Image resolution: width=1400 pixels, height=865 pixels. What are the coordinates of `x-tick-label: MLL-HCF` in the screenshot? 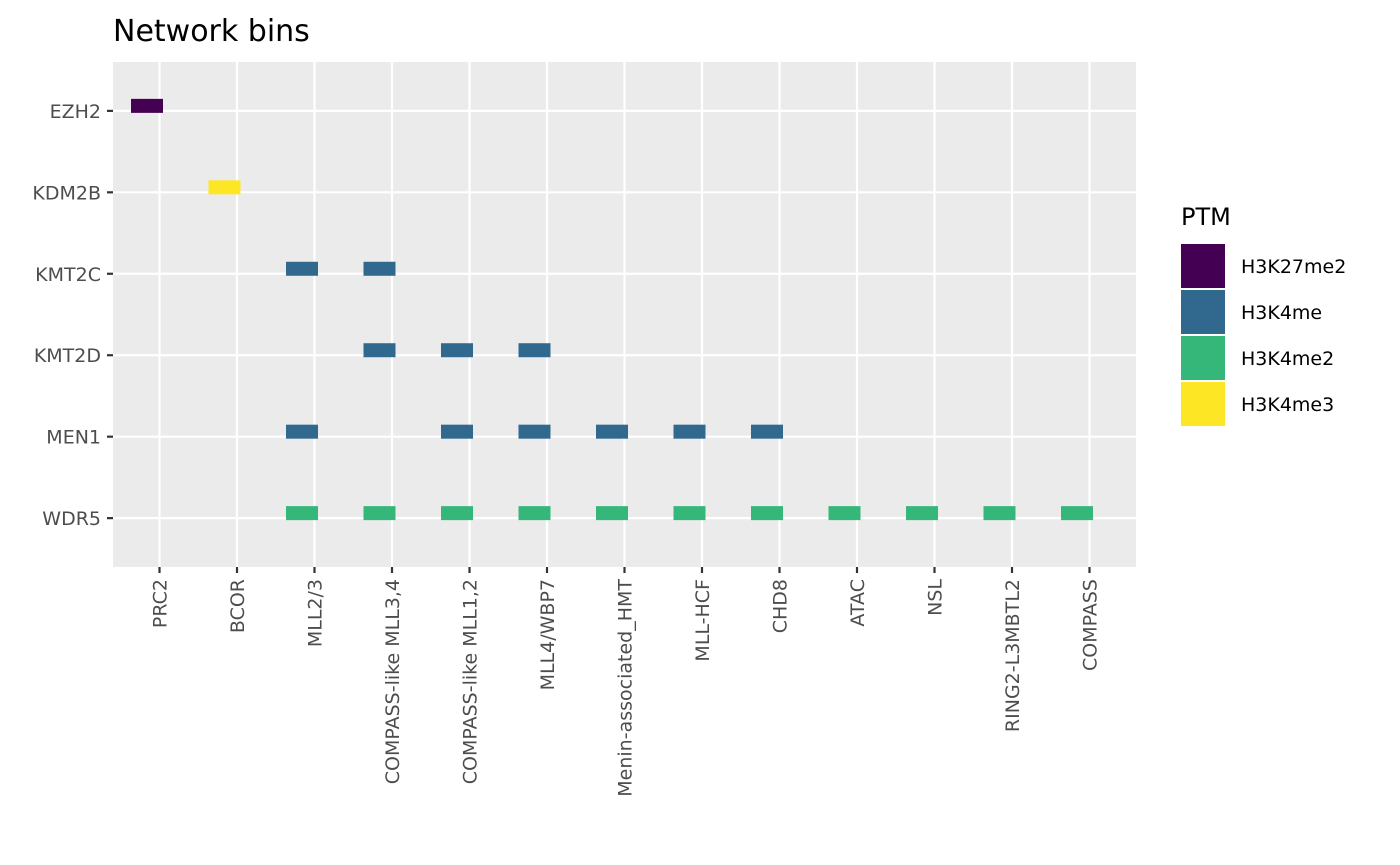 It's located at (703, 620).